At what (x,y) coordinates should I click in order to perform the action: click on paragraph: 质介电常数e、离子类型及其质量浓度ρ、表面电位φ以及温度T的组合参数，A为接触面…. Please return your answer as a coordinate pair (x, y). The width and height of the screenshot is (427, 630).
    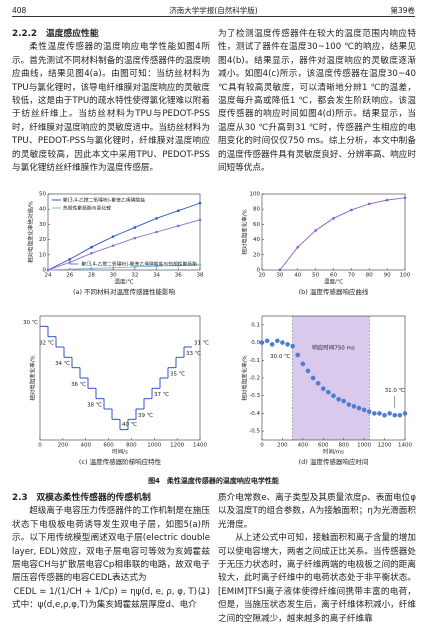
    Looking at the image, I should click on (317, 511).